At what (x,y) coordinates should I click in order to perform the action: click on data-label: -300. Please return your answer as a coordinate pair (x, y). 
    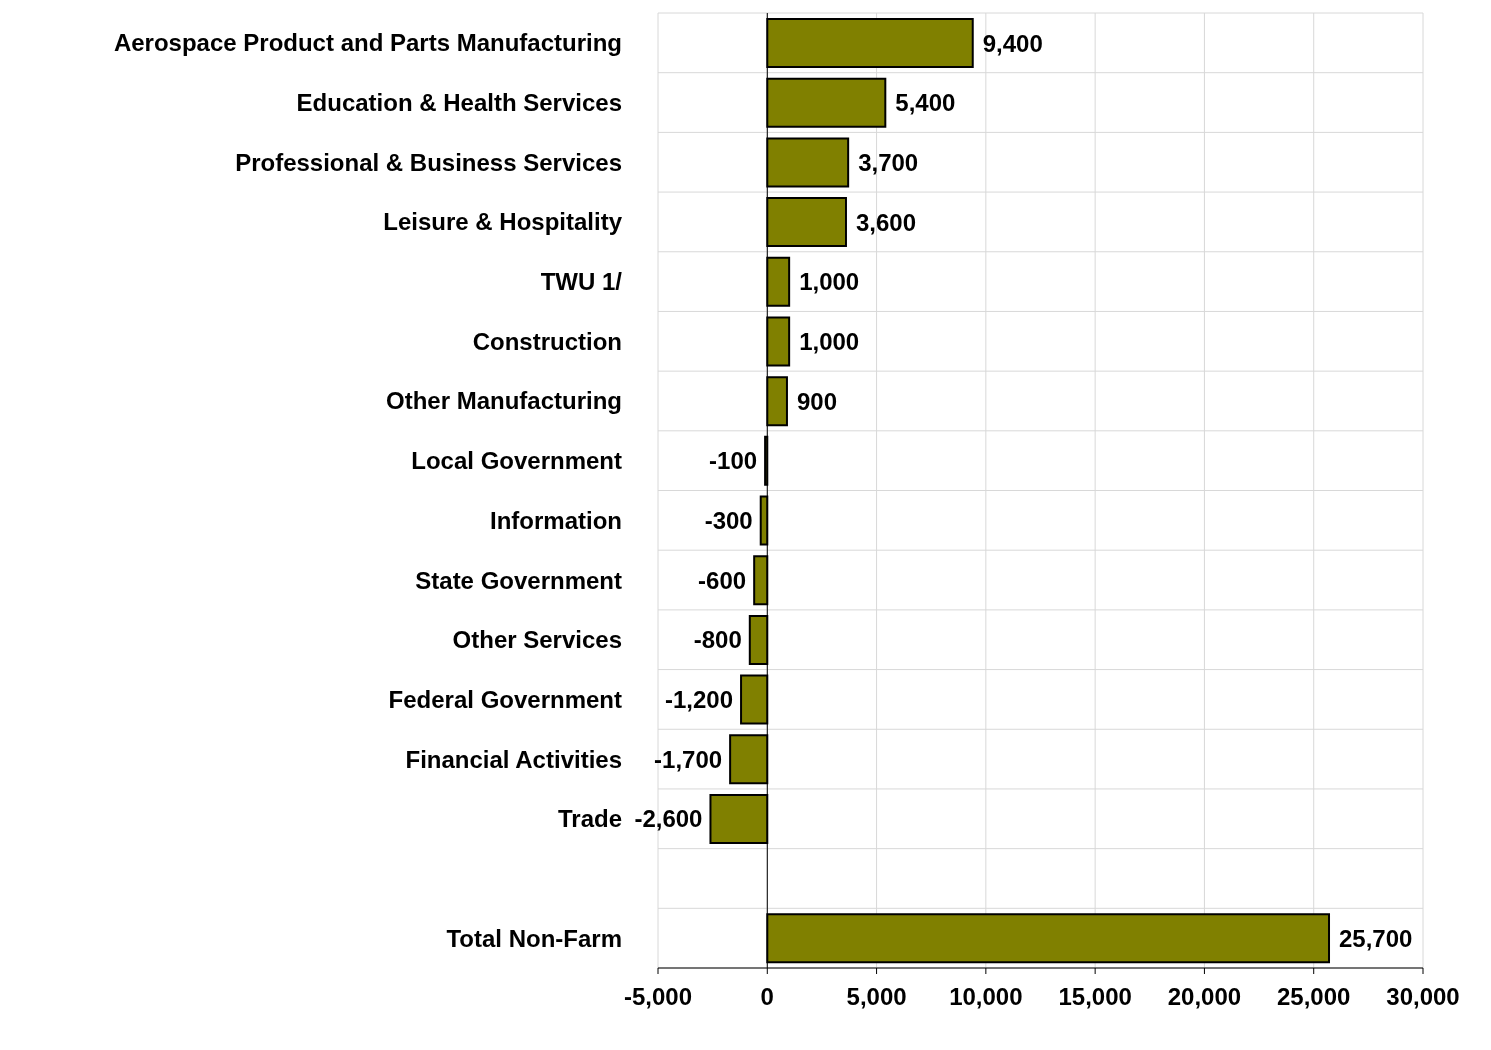
    Looking at the image, I should click on (728, 520).